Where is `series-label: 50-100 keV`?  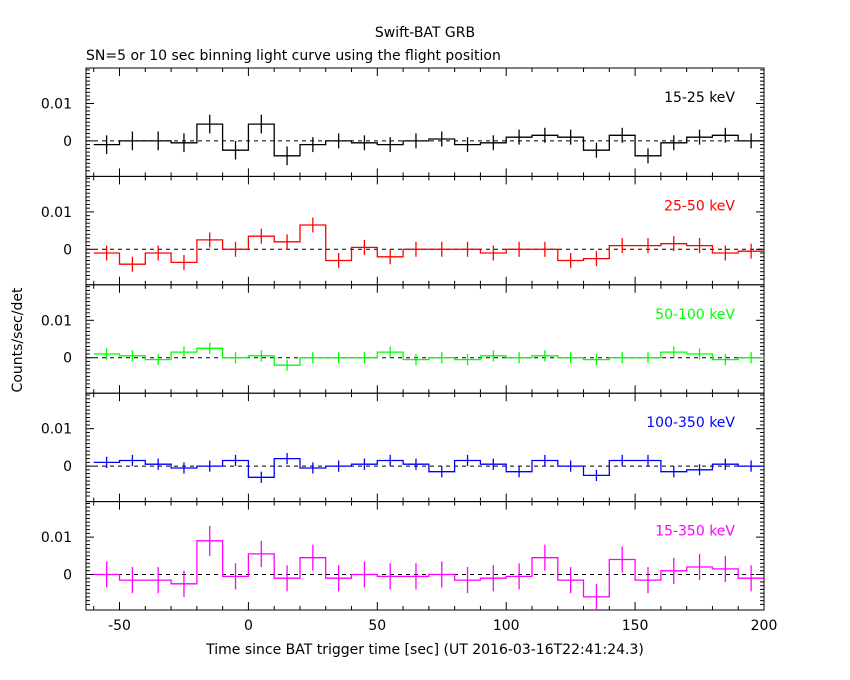
series-label: 50-100 keV is located at coordinates (695, 315).